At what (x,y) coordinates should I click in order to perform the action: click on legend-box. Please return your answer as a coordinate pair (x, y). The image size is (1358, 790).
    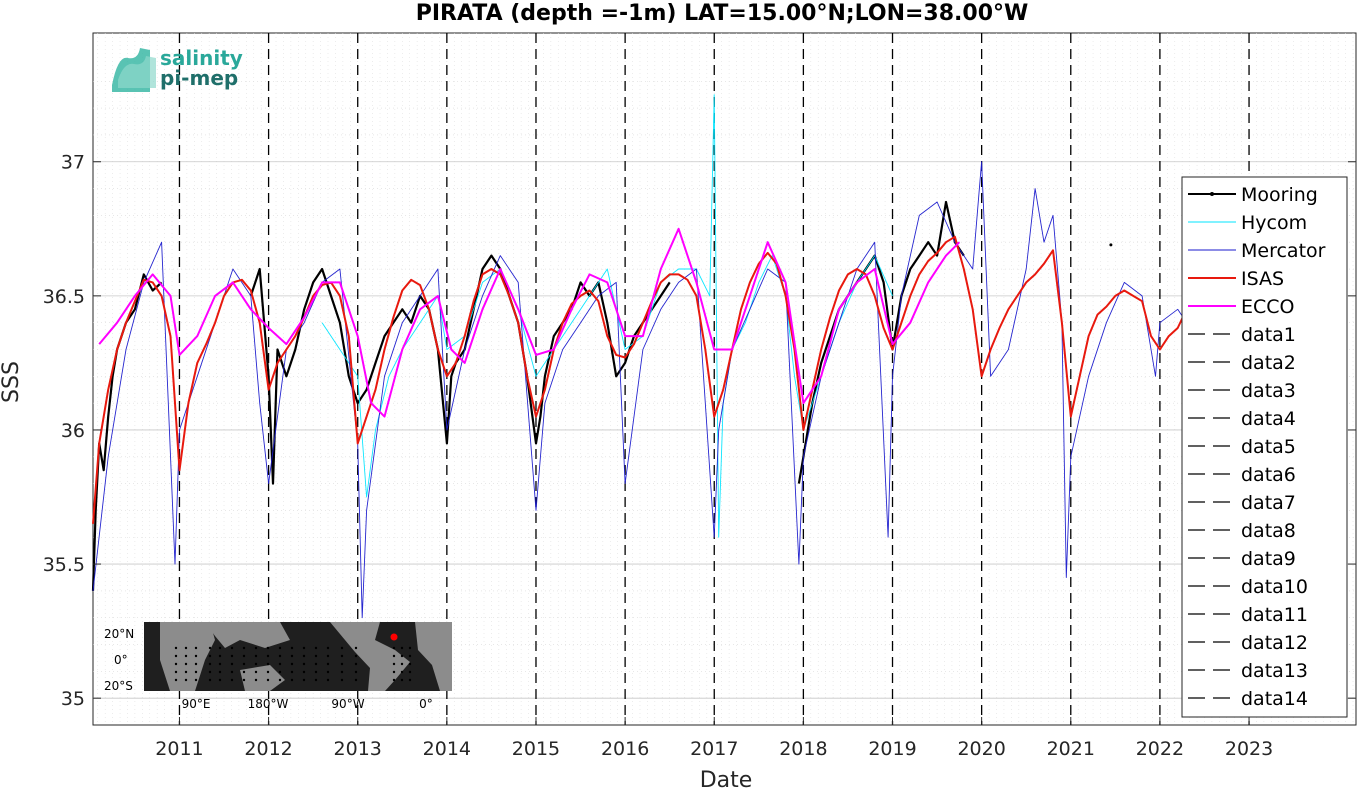
    Looking at the image, I should click on (1264, 447).